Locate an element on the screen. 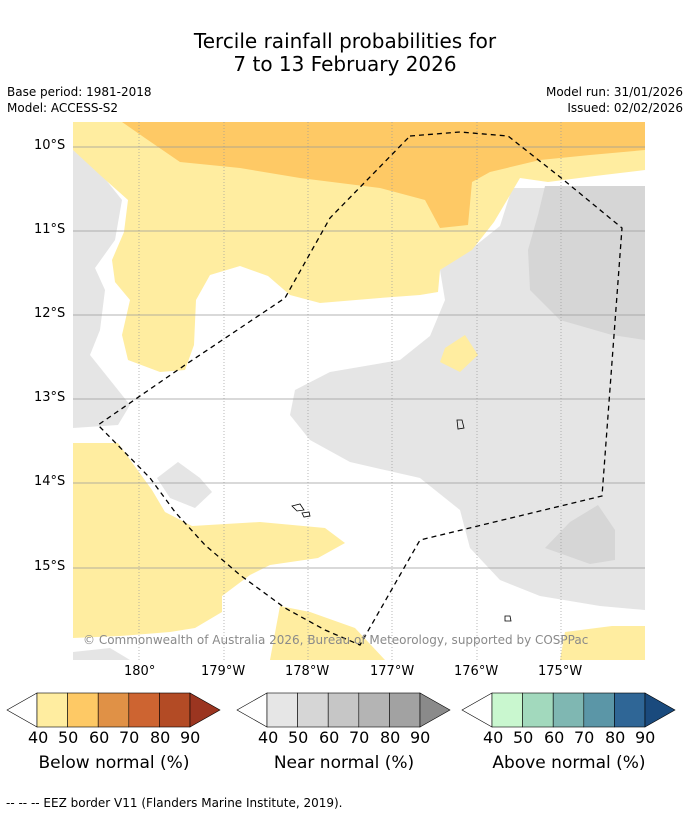 This screenshot has height=816, width=690. cb-below-tick-70: 70 is located at coordinates (129, 737).